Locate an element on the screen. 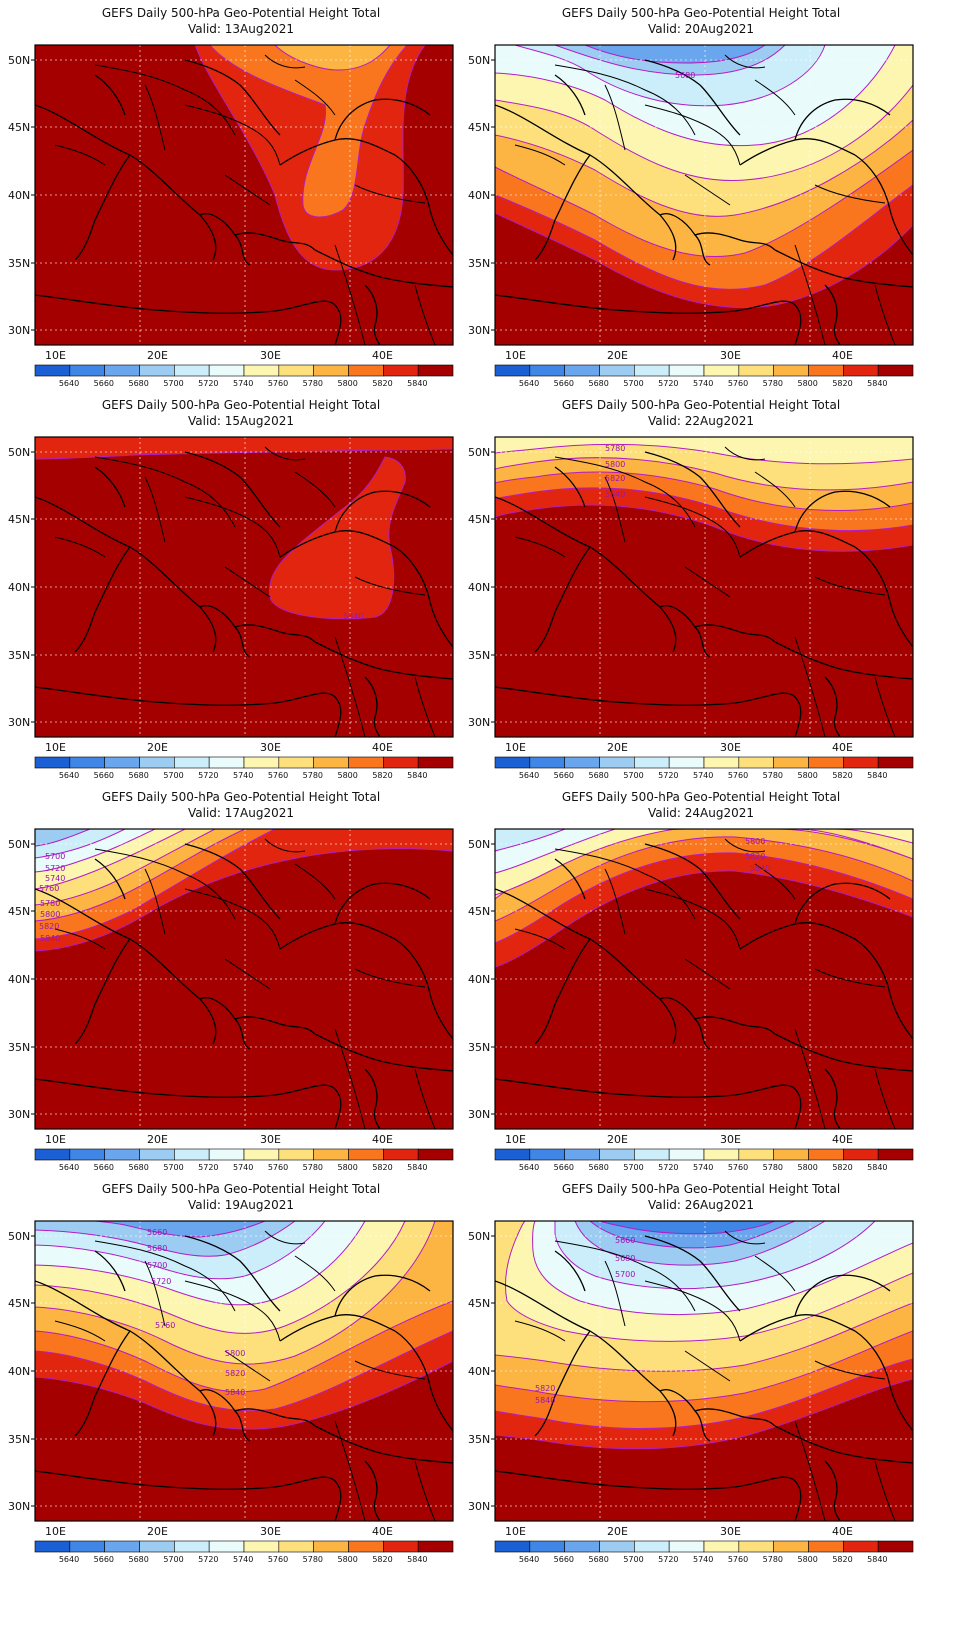  contour-label: 5820 is located at coordinates (49, 926).